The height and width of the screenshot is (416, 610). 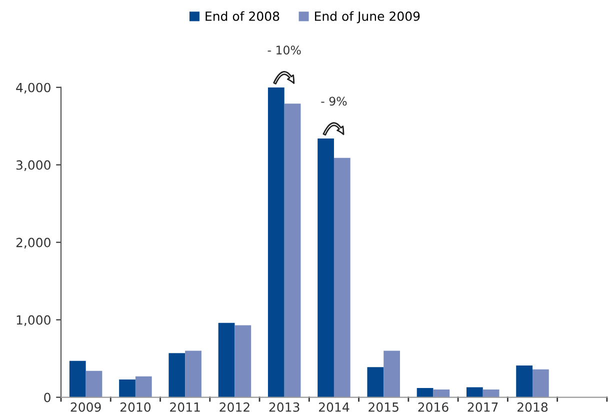 What do you see at coordinates (135, 407) in the screenshot?
I see `x-tick-label: 2010` at bounding box center [135, 407].